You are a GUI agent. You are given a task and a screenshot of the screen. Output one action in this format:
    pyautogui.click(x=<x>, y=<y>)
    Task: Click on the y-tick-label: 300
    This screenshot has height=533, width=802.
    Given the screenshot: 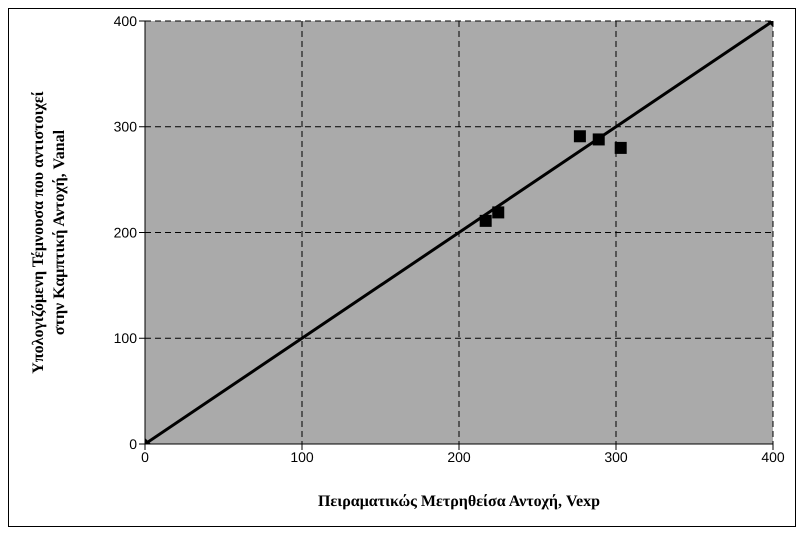 What is the action you would take?
    pyautogui.click(x=126, y=126)
    